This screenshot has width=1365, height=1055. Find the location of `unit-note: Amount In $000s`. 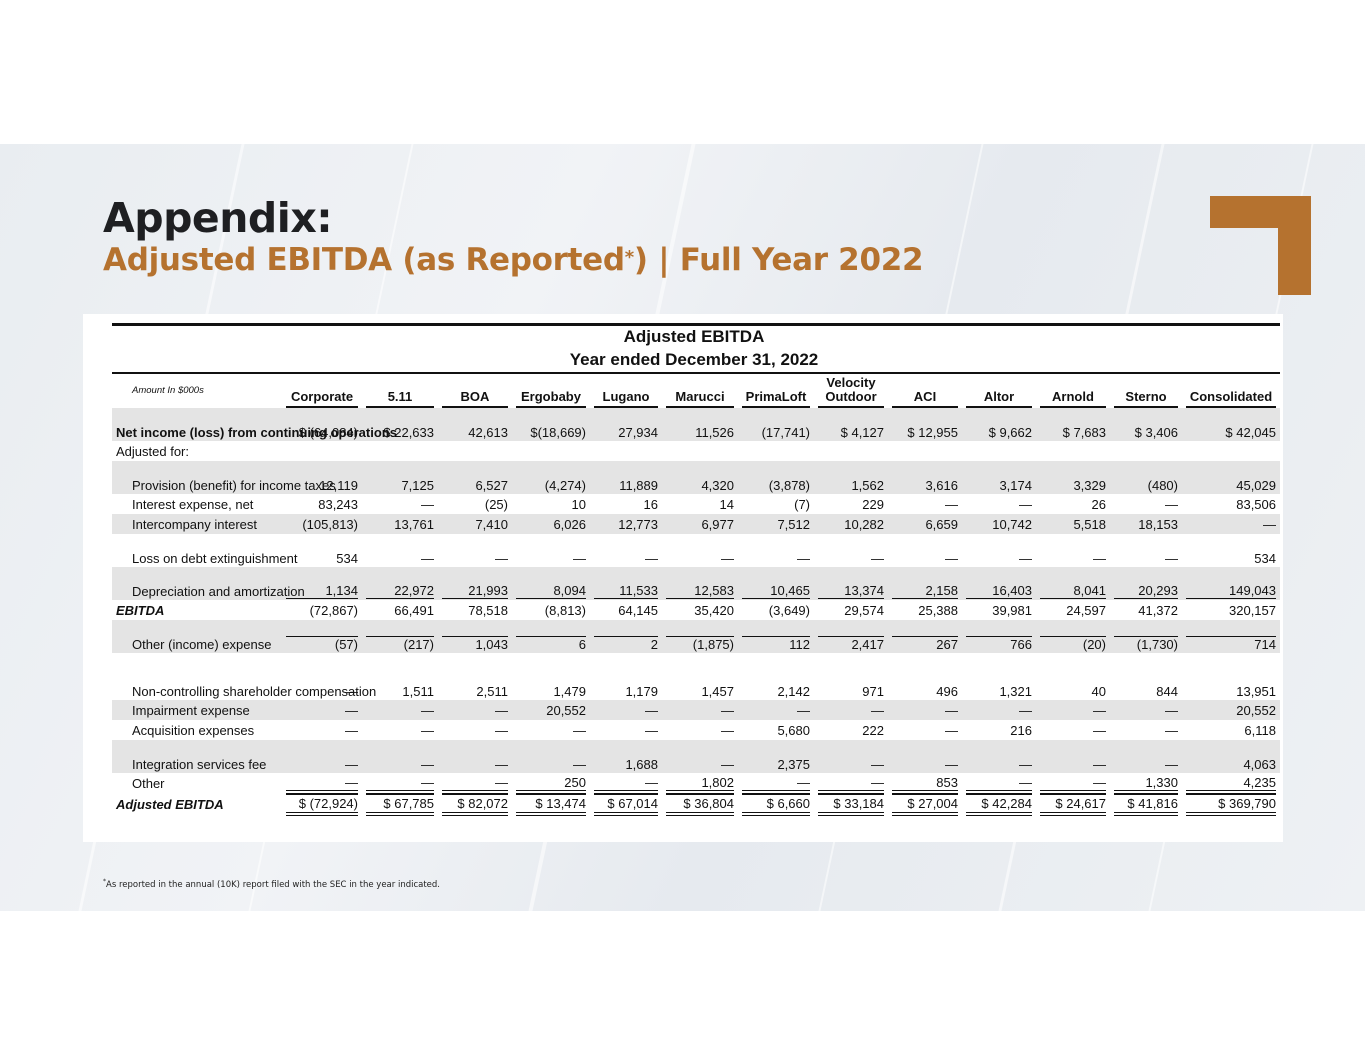

unit-note: Amount In $000s is located at coordinates (168, 390).